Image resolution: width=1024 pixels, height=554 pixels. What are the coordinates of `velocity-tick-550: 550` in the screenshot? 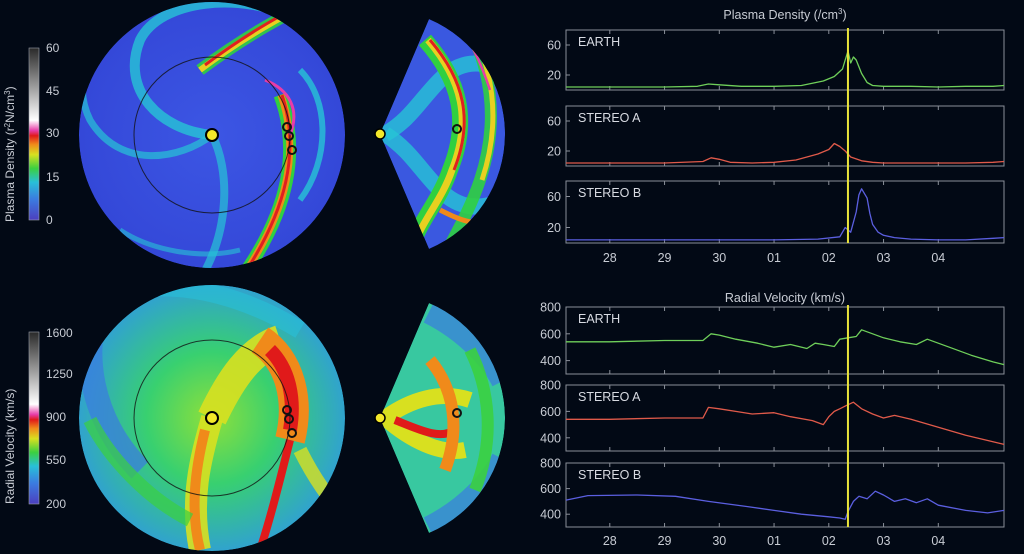 It's located at (56, 460).